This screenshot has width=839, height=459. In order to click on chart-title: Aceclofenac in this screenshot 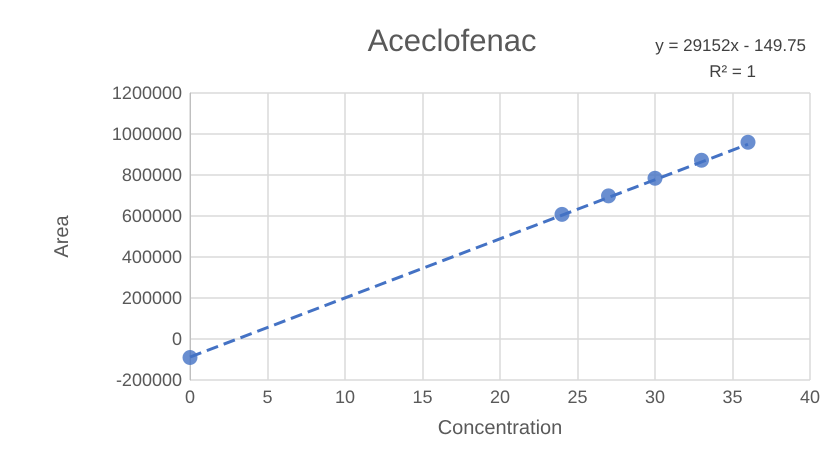, I will do `click(452, 40)`.